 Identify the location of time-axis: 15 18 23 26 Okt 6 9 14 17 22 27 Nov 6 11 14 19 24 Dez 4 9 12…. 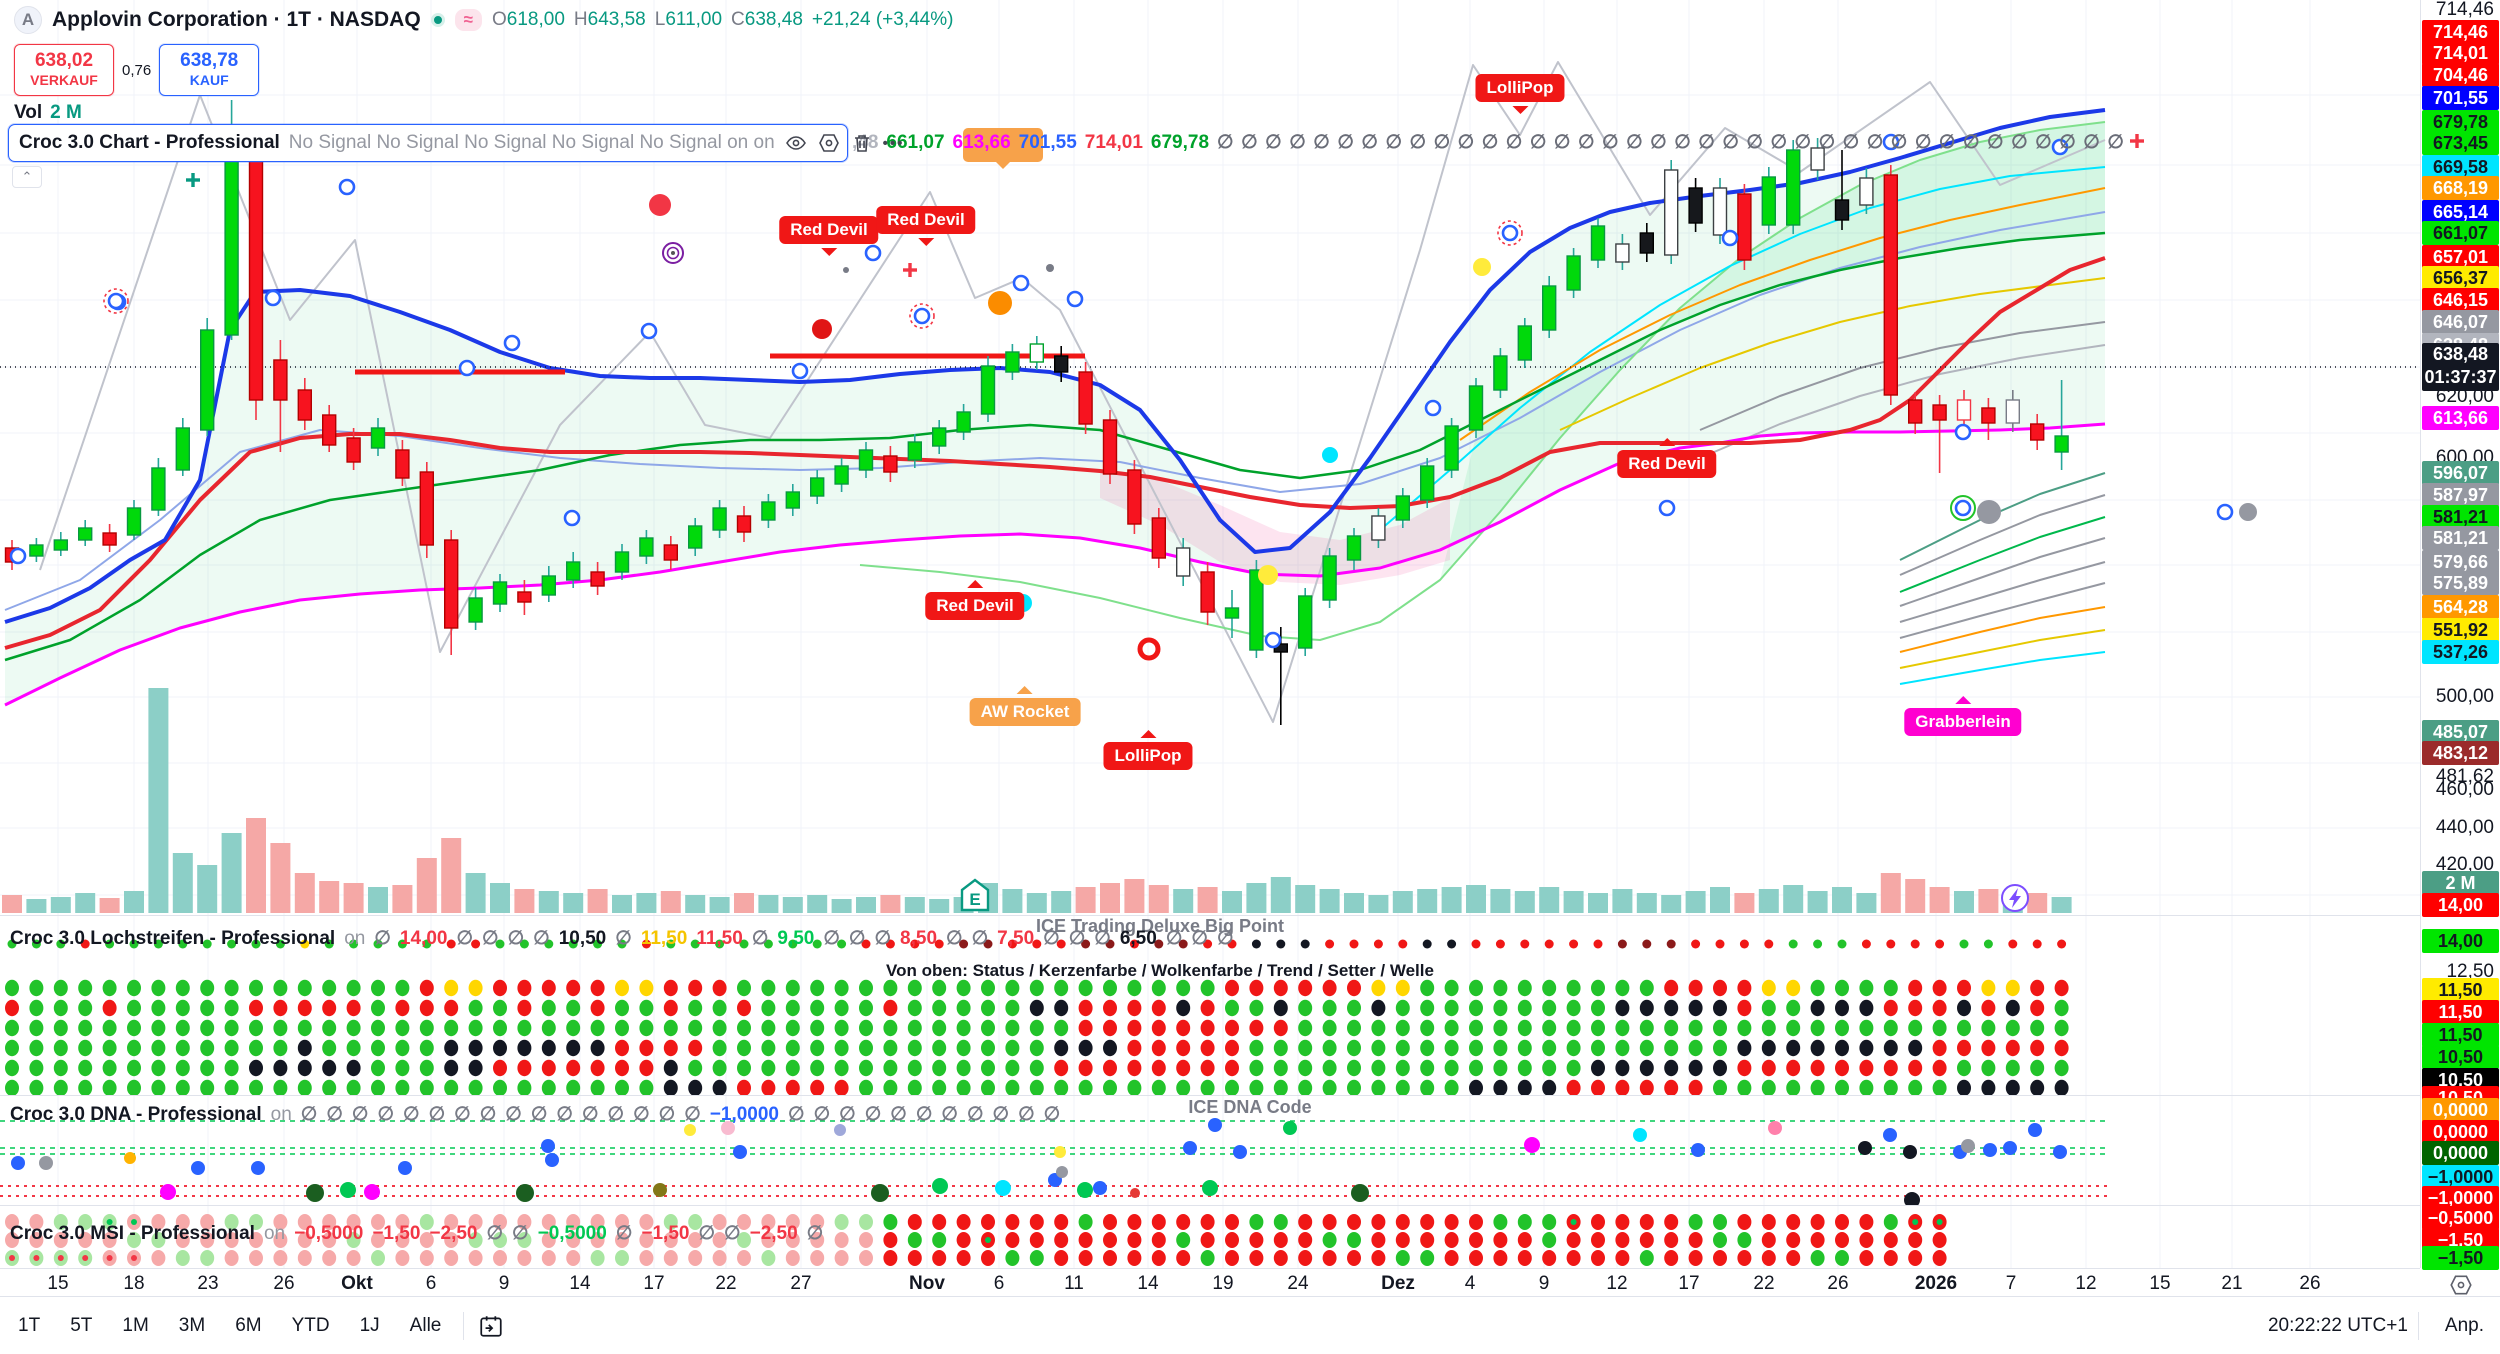
(1210, 1282).